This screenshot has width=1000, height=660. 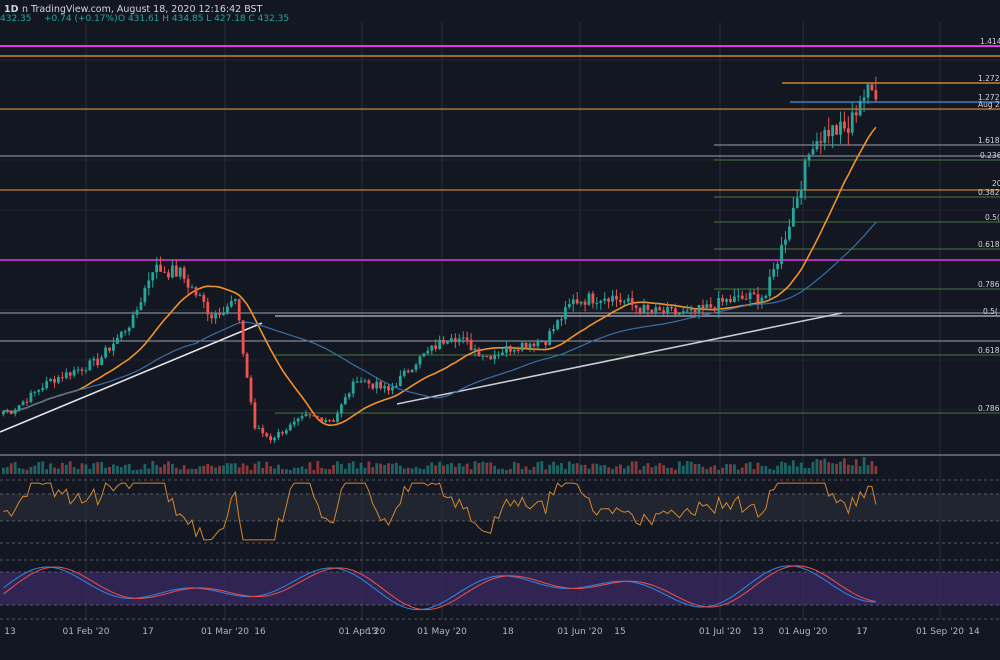 What do you see at coordinates (989, 97) in the screenshot?
I see `fib-level-label: 1.272(` at bounding box center [989, 97].